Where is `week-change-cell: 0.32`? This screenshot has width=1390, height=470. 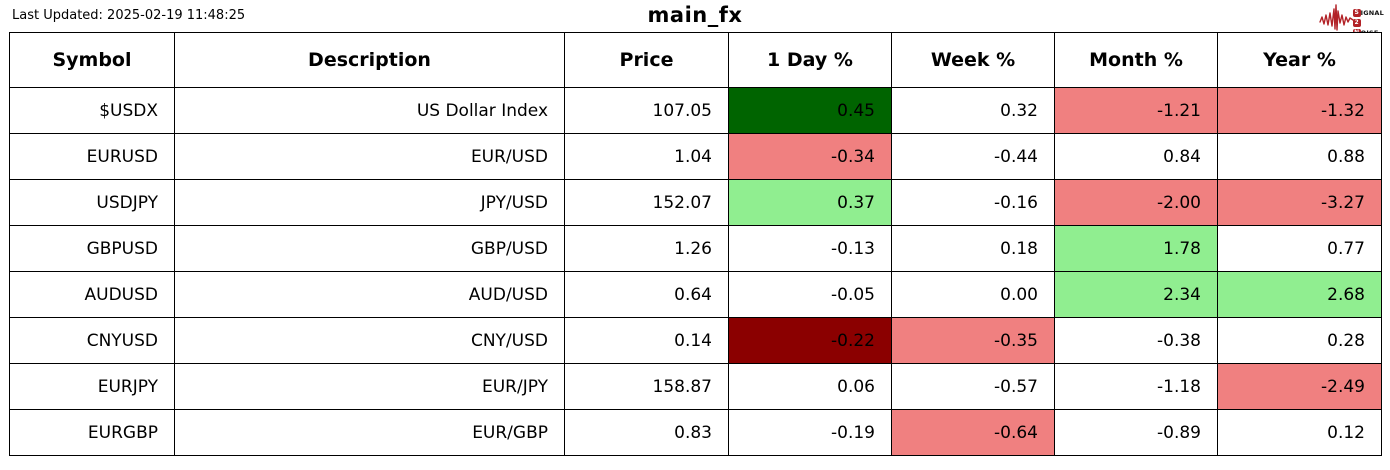
week-change-cell: 0.32 is located at coordinates (973, 110).